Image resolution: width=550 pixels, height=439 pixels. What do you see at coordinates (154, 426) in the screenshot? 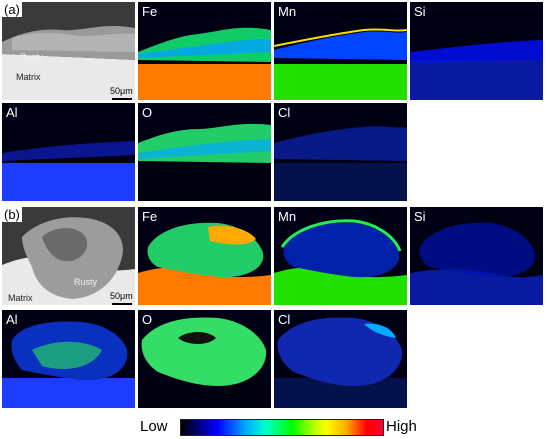
I see `legend-low-label: Low` at bounding box center [154, 426].